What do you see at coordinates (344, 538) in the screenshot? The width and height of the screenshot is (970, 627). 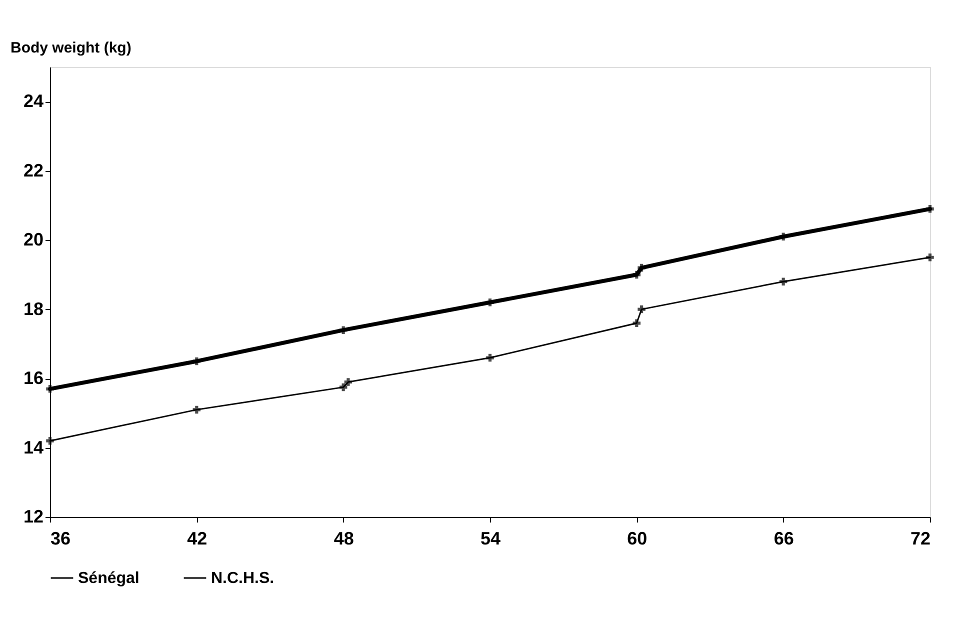 I see `x-tick-label: 48` at bounding box center [344, 538].